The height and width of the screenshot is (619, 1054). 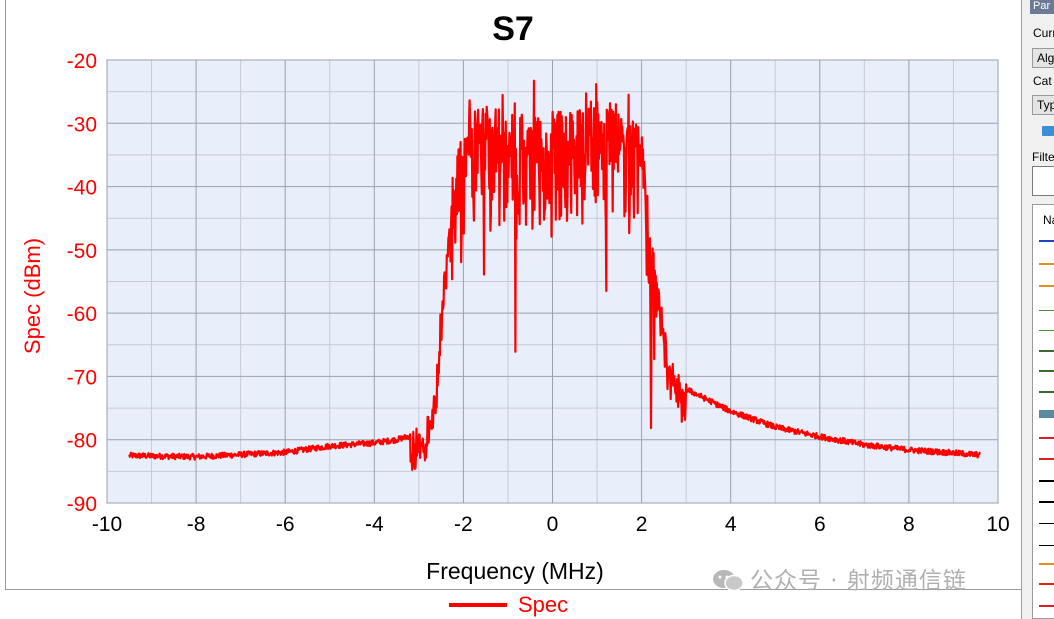 I want to click on y-tick-label: -80, so click(x=82, y=441).